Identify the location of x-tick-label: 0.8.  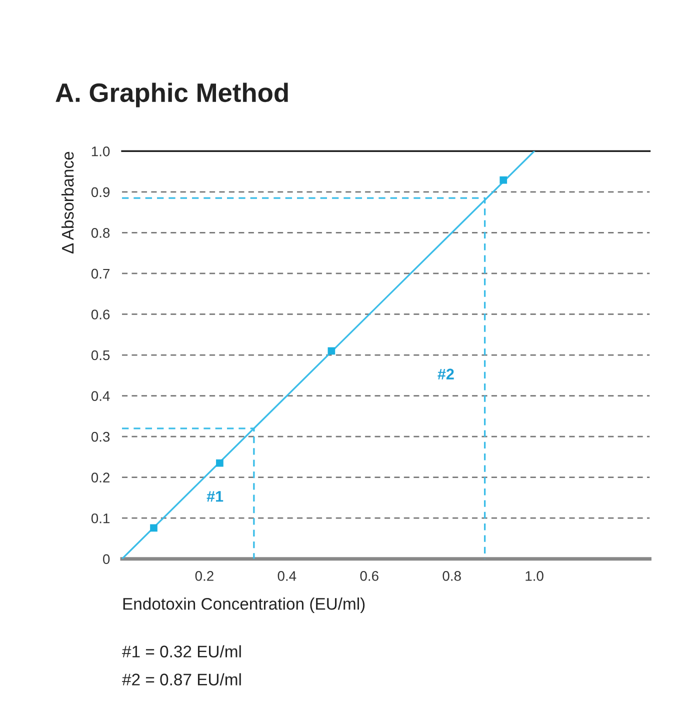
(451, 576).